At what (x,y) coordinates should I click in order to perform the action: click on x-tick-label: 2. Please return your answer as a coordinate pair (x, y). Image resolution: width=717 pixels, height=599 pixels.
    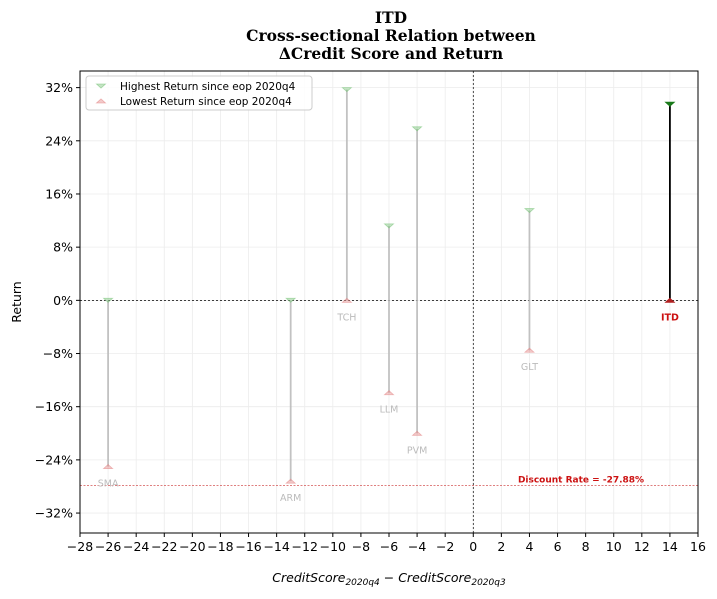
    Looking at the image, I should click on (501, 546).